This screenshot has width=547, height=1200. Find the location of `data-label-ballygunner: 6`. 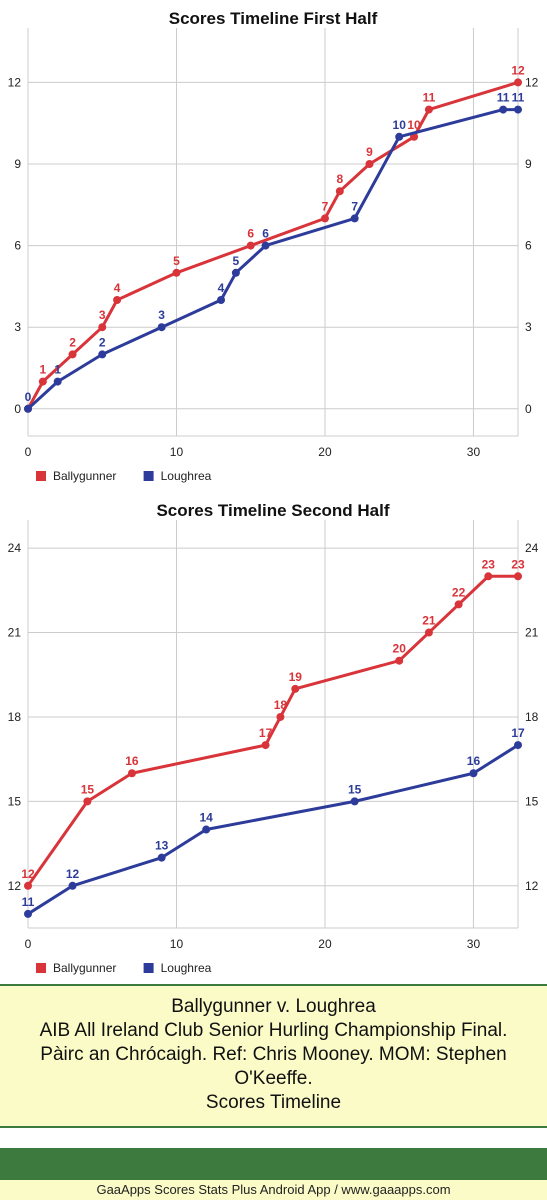

data-label-ballygunner: 6 is located at coordinates (250, 234).